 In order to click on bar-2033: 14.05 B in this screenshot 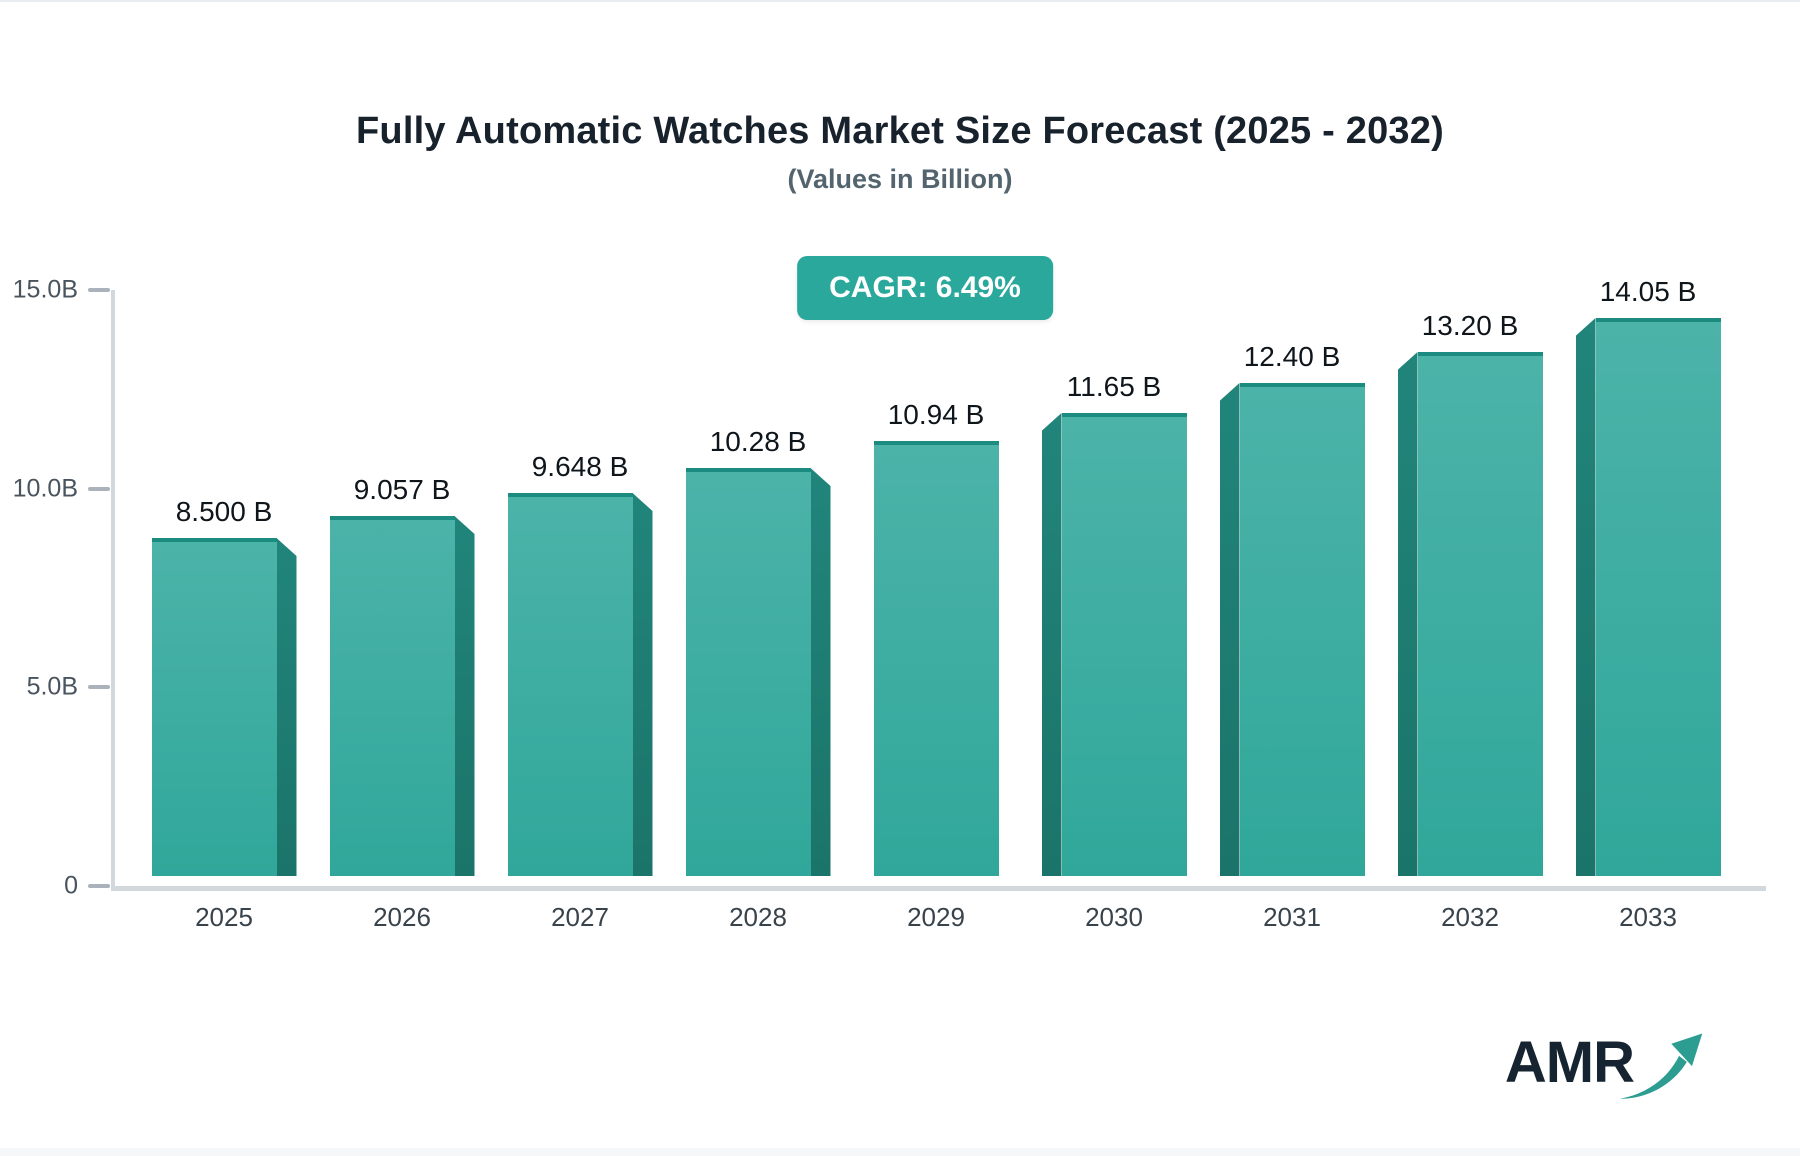, I will do `click(1648, 576)`.